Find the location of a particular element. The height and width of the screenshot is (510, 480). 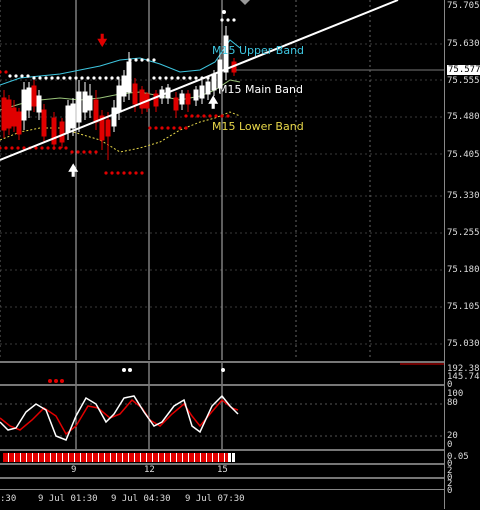

price-label-1: 75.705 is located at coordinates (463, 6).